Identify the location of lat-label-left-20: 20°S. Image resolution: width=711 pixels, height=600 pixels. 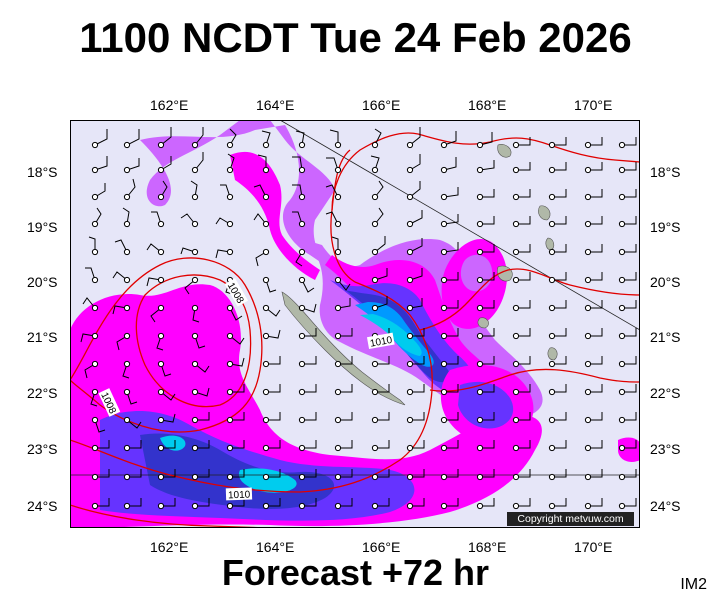
(42, 282).